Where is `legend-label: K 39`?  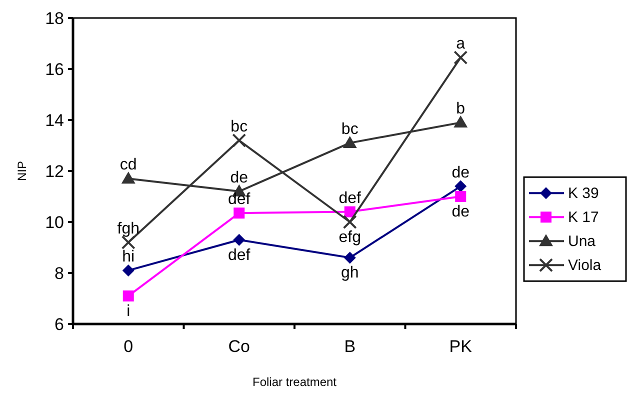 legend-label: K 39 is located at coordinates (583, 193).